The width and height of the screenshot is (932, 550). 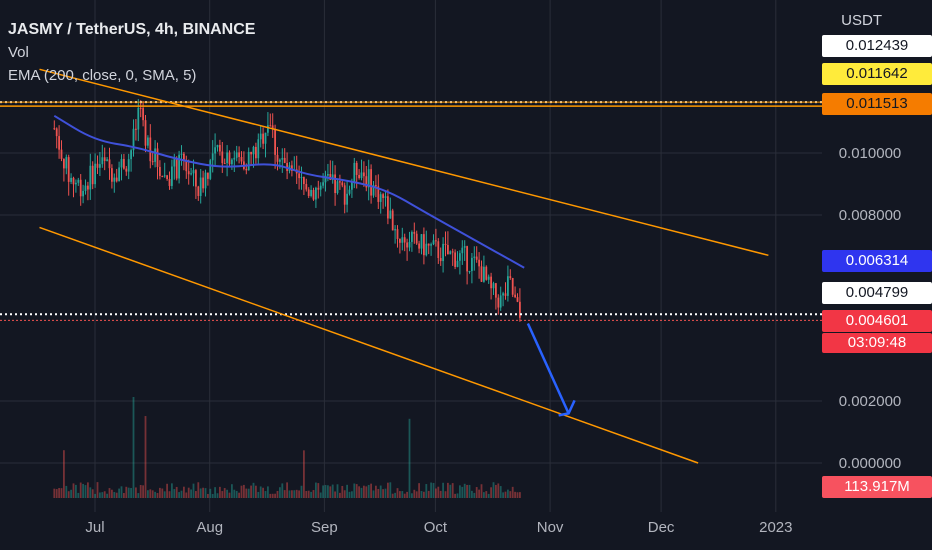 I want to click on price-tag: 03:09:48, so click(x=877, y=343).